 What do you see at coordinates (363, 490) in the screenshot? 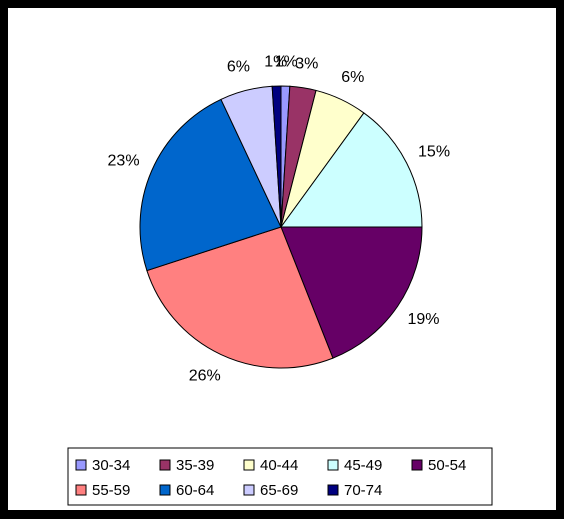
I see `legend-label: 70-74` at bounding box center [363, 490].